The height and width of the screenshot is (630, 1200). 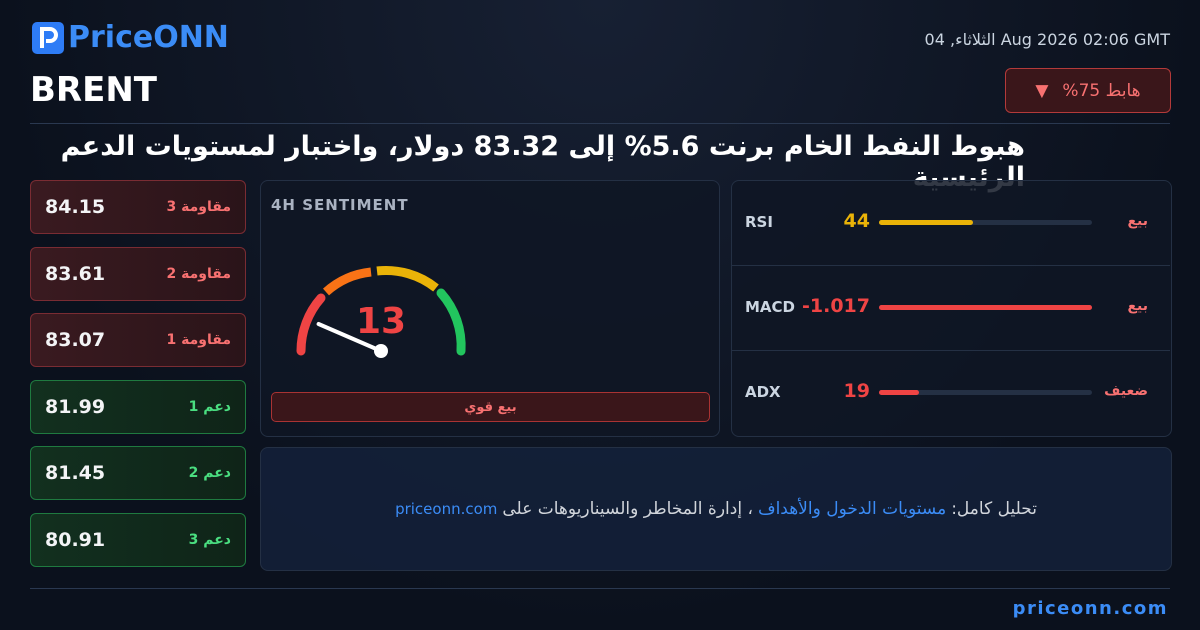 I want to click on level-box: 80.91 دعم 3, so click(x=138, y=540).